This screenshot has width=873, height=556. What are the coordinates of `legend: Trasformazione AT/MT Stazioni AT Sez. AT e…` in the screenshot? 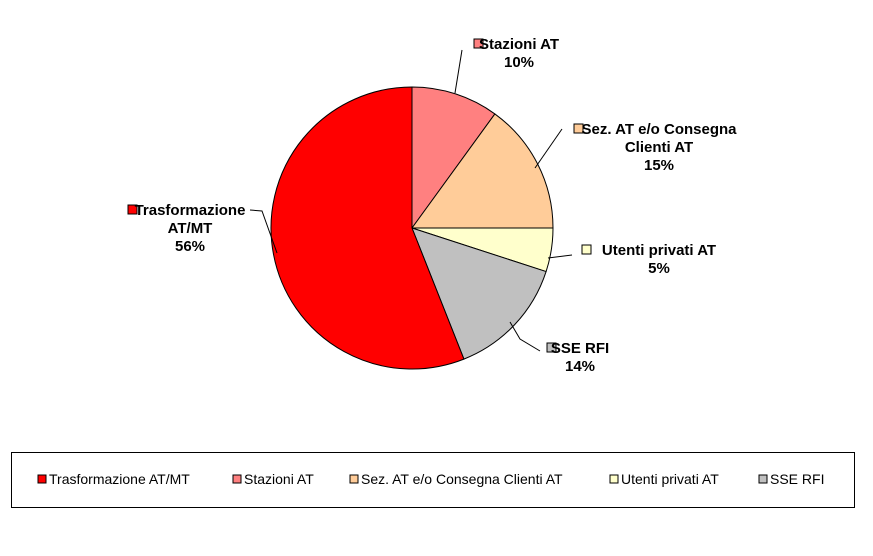 It's located at (433, 480).